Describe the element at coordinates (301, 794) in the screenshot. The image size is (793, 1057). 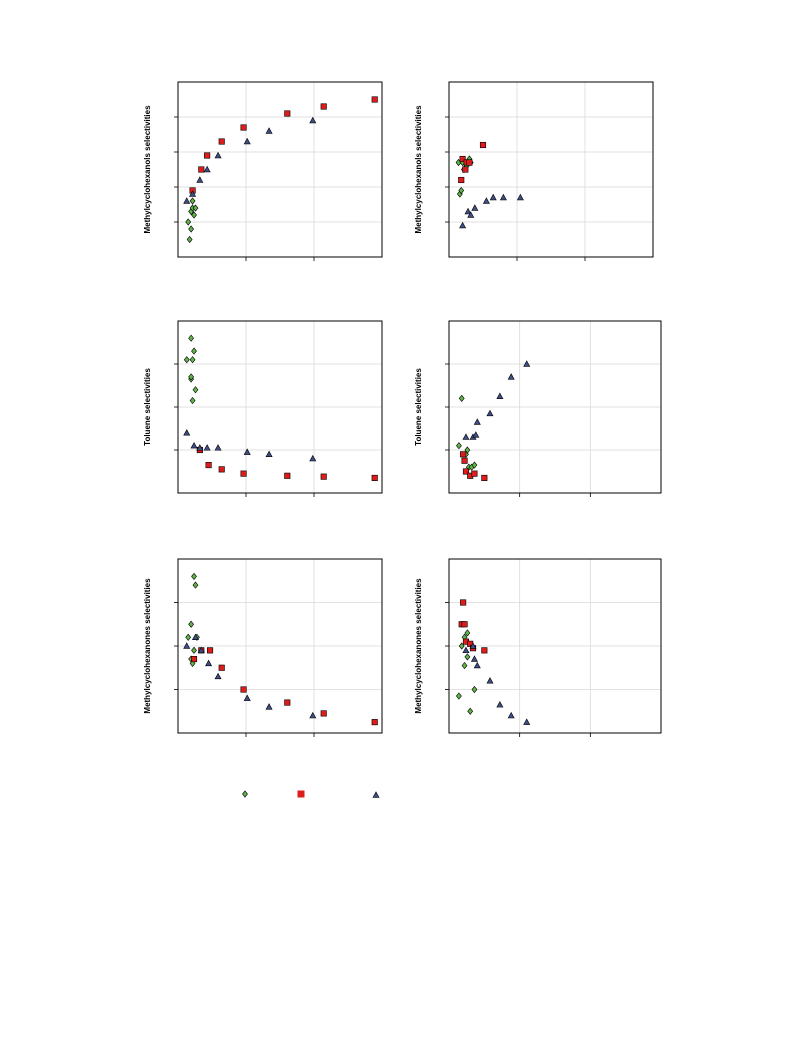
I see `legend-marker-square` at that location.